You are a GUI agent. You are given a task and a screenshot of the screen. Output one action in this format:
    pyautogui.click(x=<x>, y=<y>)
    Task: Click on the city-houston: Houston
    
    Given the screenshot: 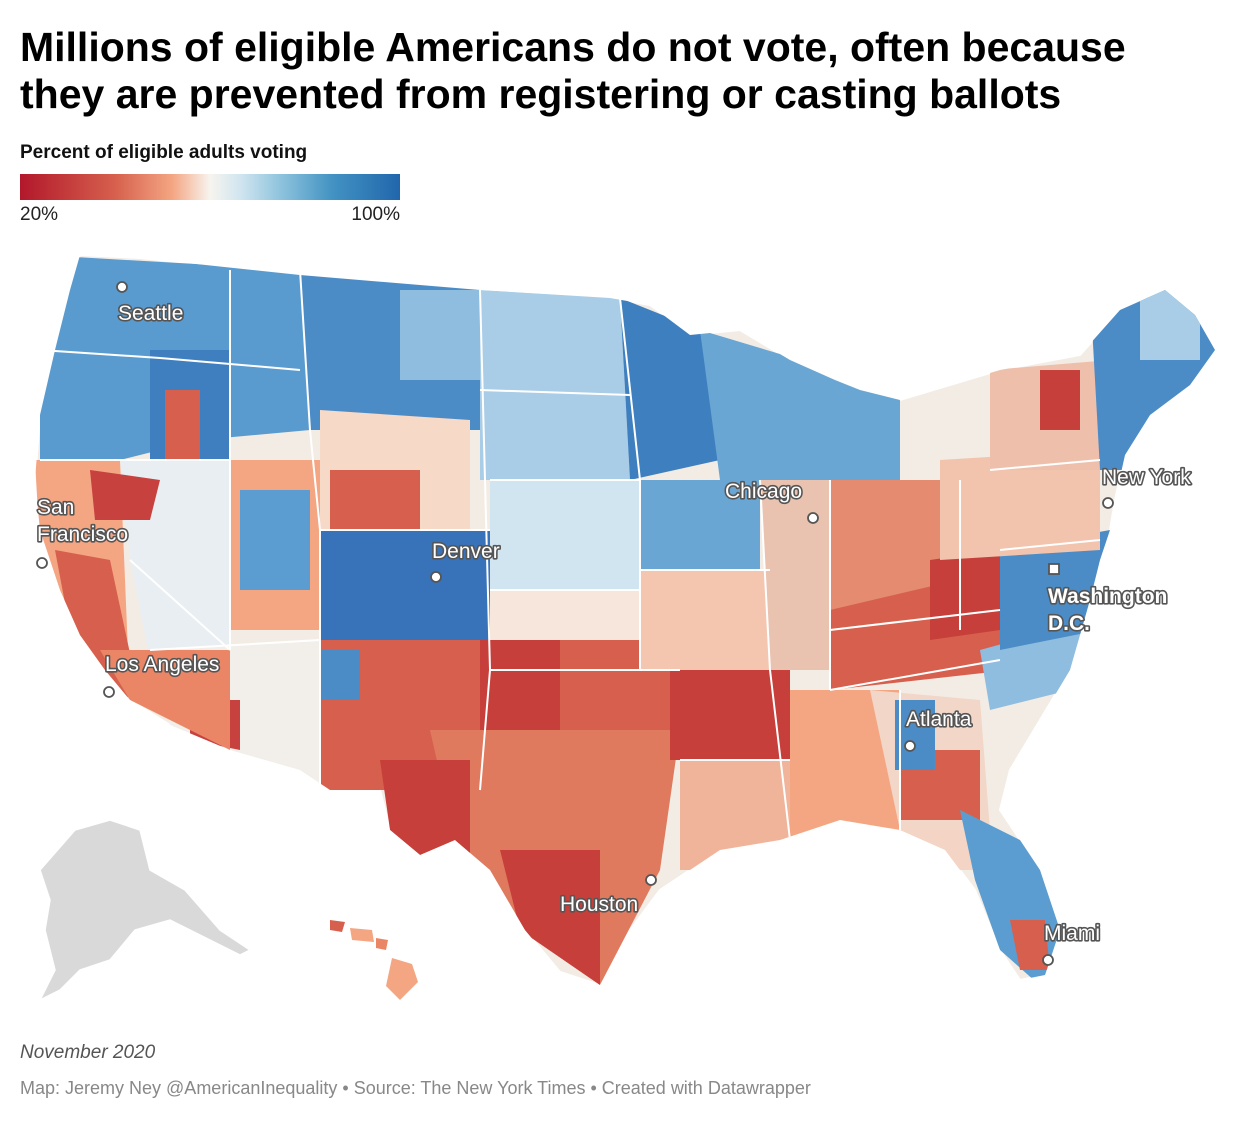 What is the action you would take?
    pyautogui.click(x=607, y=896)
    